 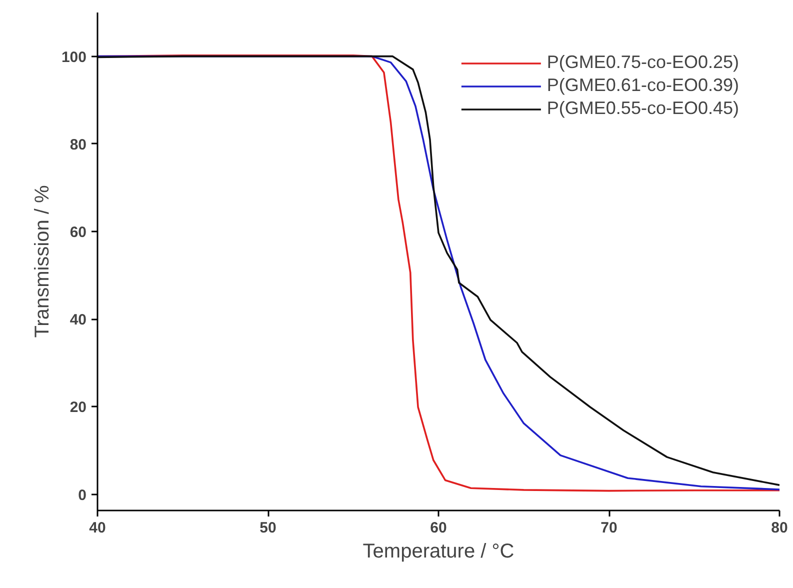 I want to click on x-tick-label: 80, so click(x=779, y=528).